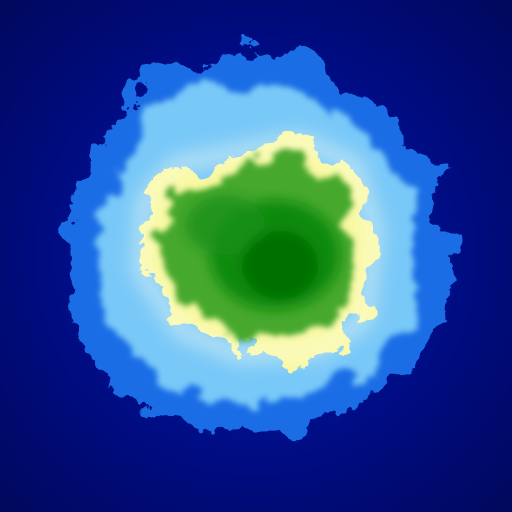  What do you see at coordinates (262, 252) in the screenshot?
I see `highland-zone` at bounding box center [262, 252].